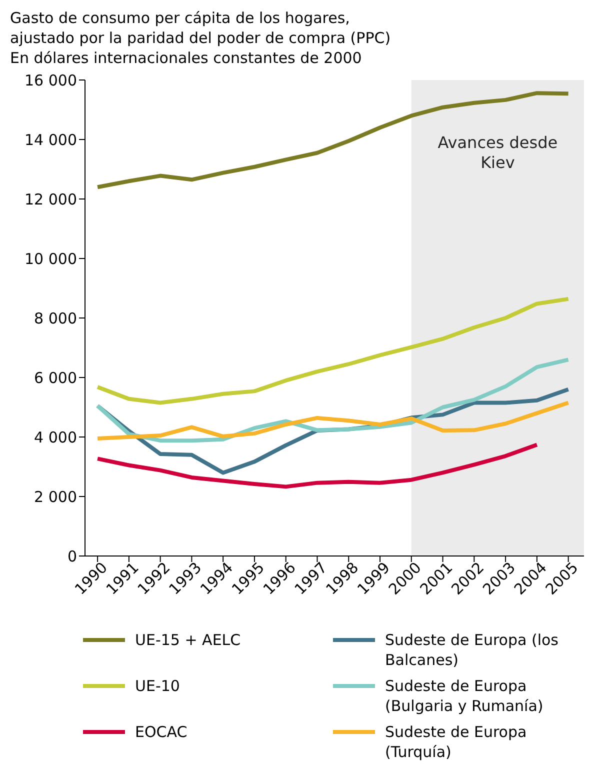 The image size is (598, 775). I want to click on y-tick-label: 16 000, so click(50, 80).